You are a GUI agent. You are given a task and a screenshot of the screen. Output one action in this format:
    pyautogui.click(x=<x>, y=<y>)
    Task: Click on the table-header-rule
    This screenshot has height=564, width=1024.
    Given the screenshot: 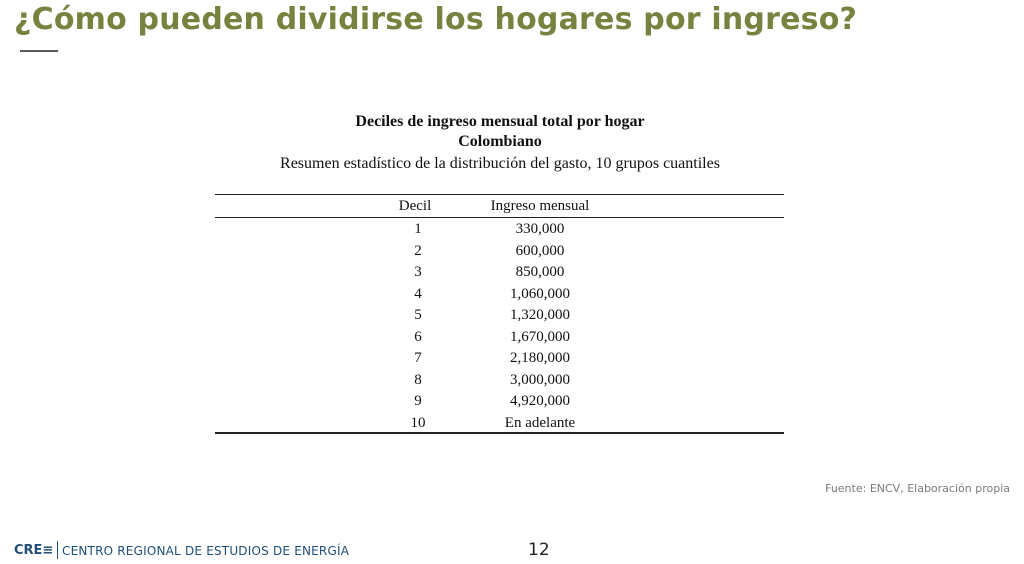 What is the action you would take?
    pyautogui.click(x=499, y=217)
    